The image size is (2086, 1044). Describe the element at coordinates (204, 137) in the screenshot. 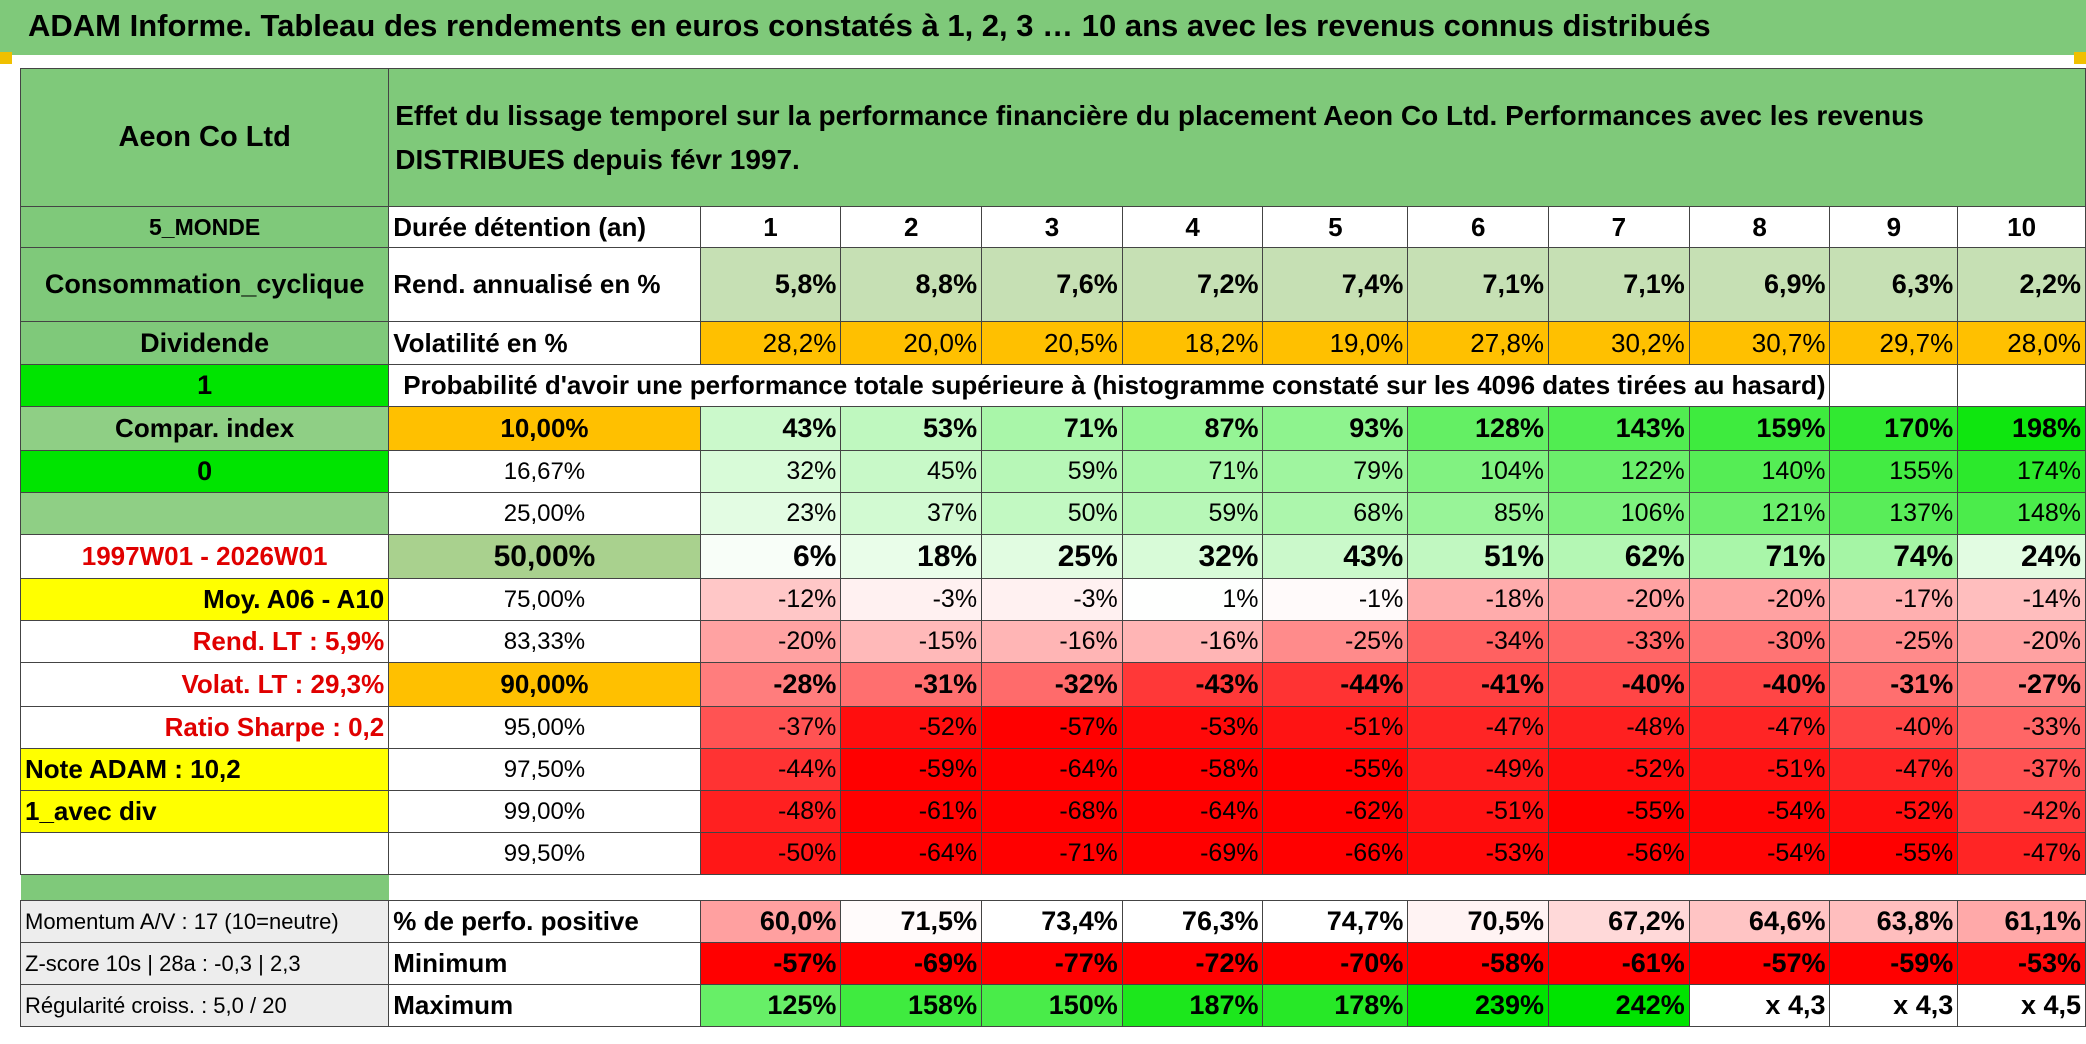

I see `company-name: Aeon Co Ltd` at that location.